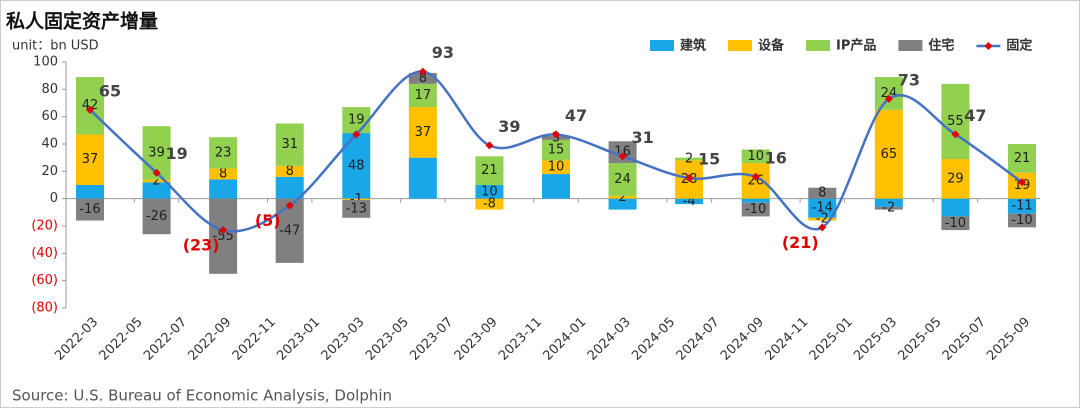  What do you see at coordinates (556, 150) in the screenshot?
I see `data-label: 15` at bounding box center [556, 150].